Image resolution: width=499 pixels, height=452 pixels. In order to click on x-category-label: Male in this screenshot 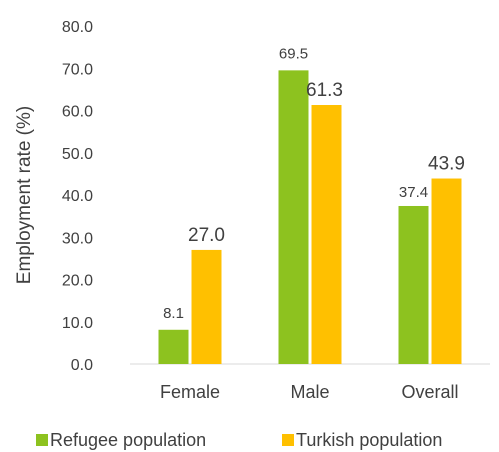, I will do `click(309, 392)`.